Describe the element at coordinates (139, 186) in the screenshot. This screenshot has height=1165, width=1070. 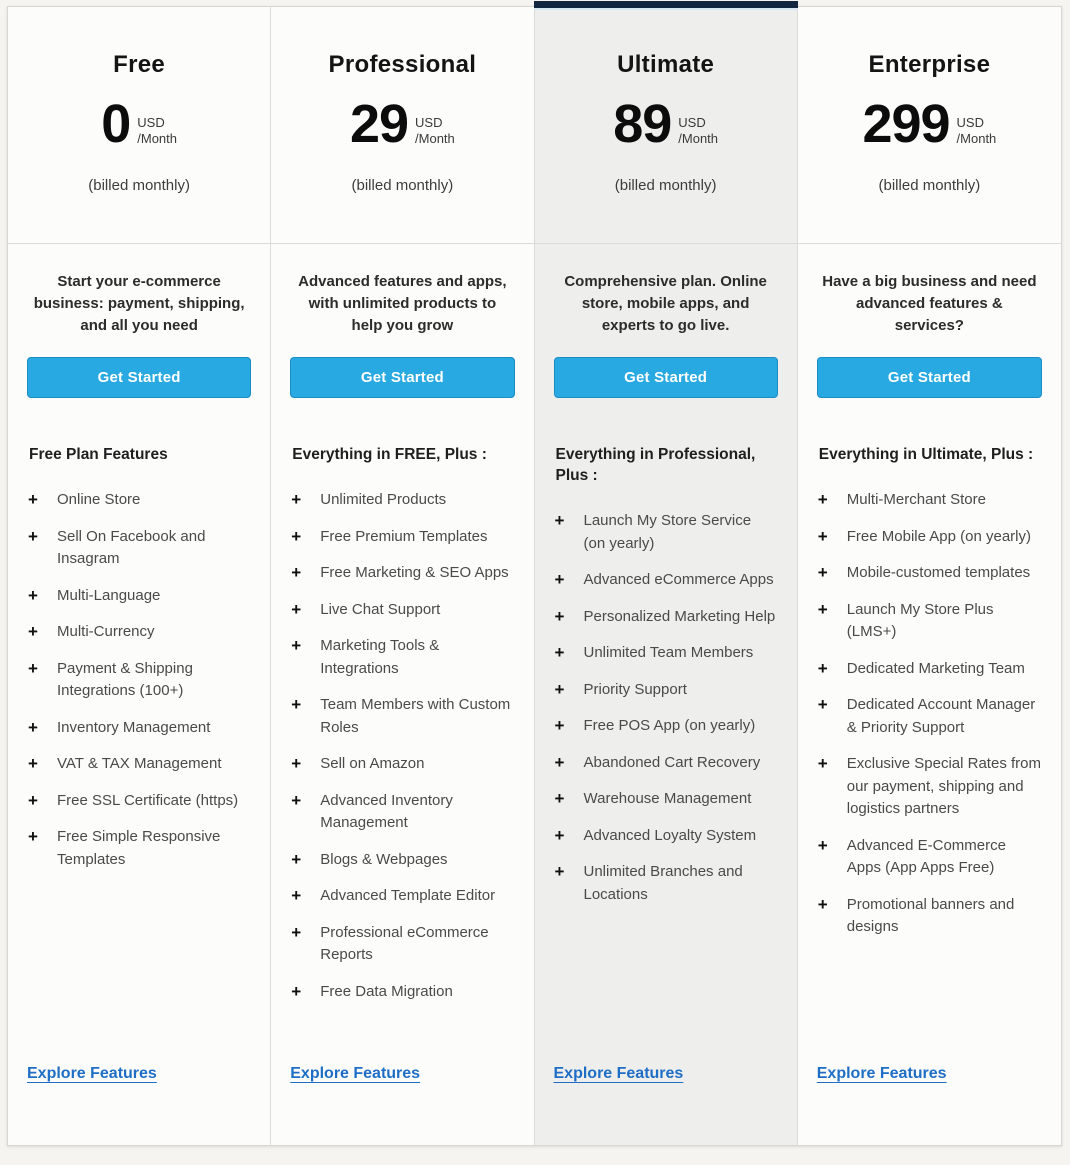
I see `billing-note: (billed monthly)` at that location.